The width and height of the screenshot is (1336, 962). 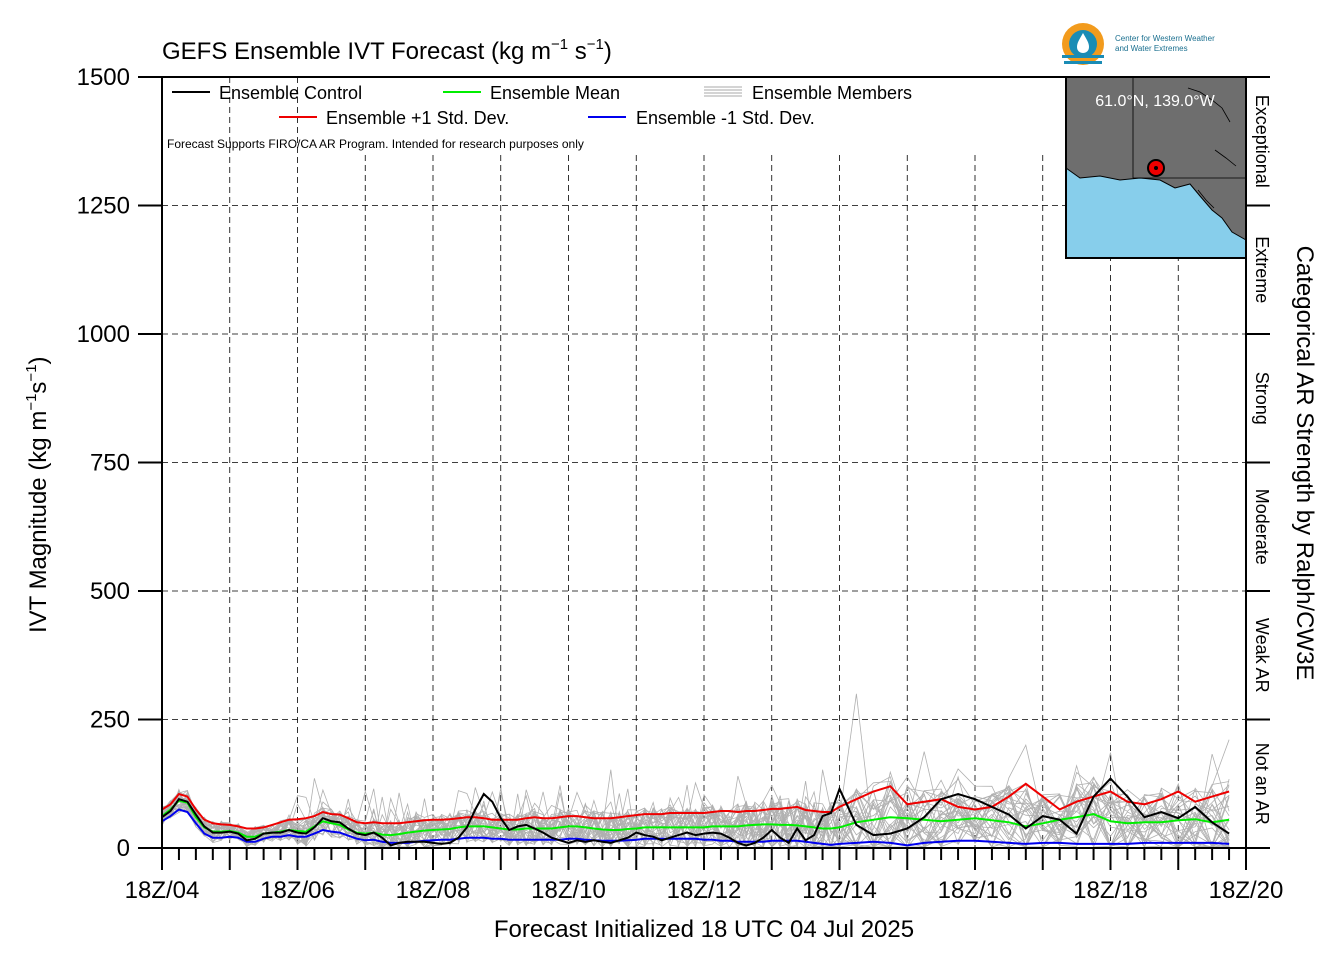 I want to click on y-tick-label: 750, so click(x=110, y=463).